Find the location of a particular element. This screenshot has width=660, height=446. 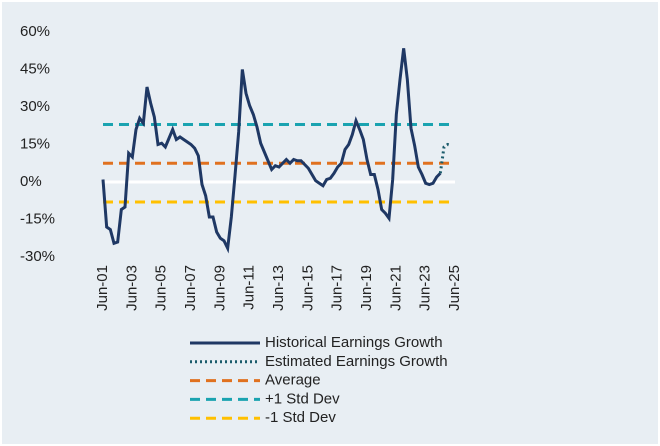

x-tick-label: Jun-23 is located at coordinates (425, 288).